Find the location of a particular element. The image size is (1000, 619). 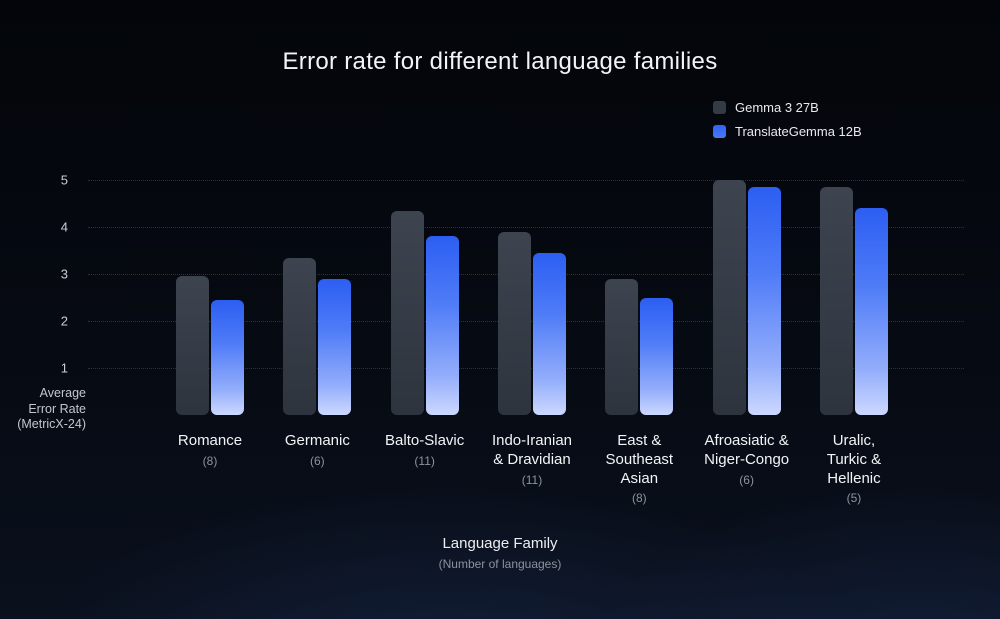

bar-translategemma-12b-romance is located at coordinates (227, 357).